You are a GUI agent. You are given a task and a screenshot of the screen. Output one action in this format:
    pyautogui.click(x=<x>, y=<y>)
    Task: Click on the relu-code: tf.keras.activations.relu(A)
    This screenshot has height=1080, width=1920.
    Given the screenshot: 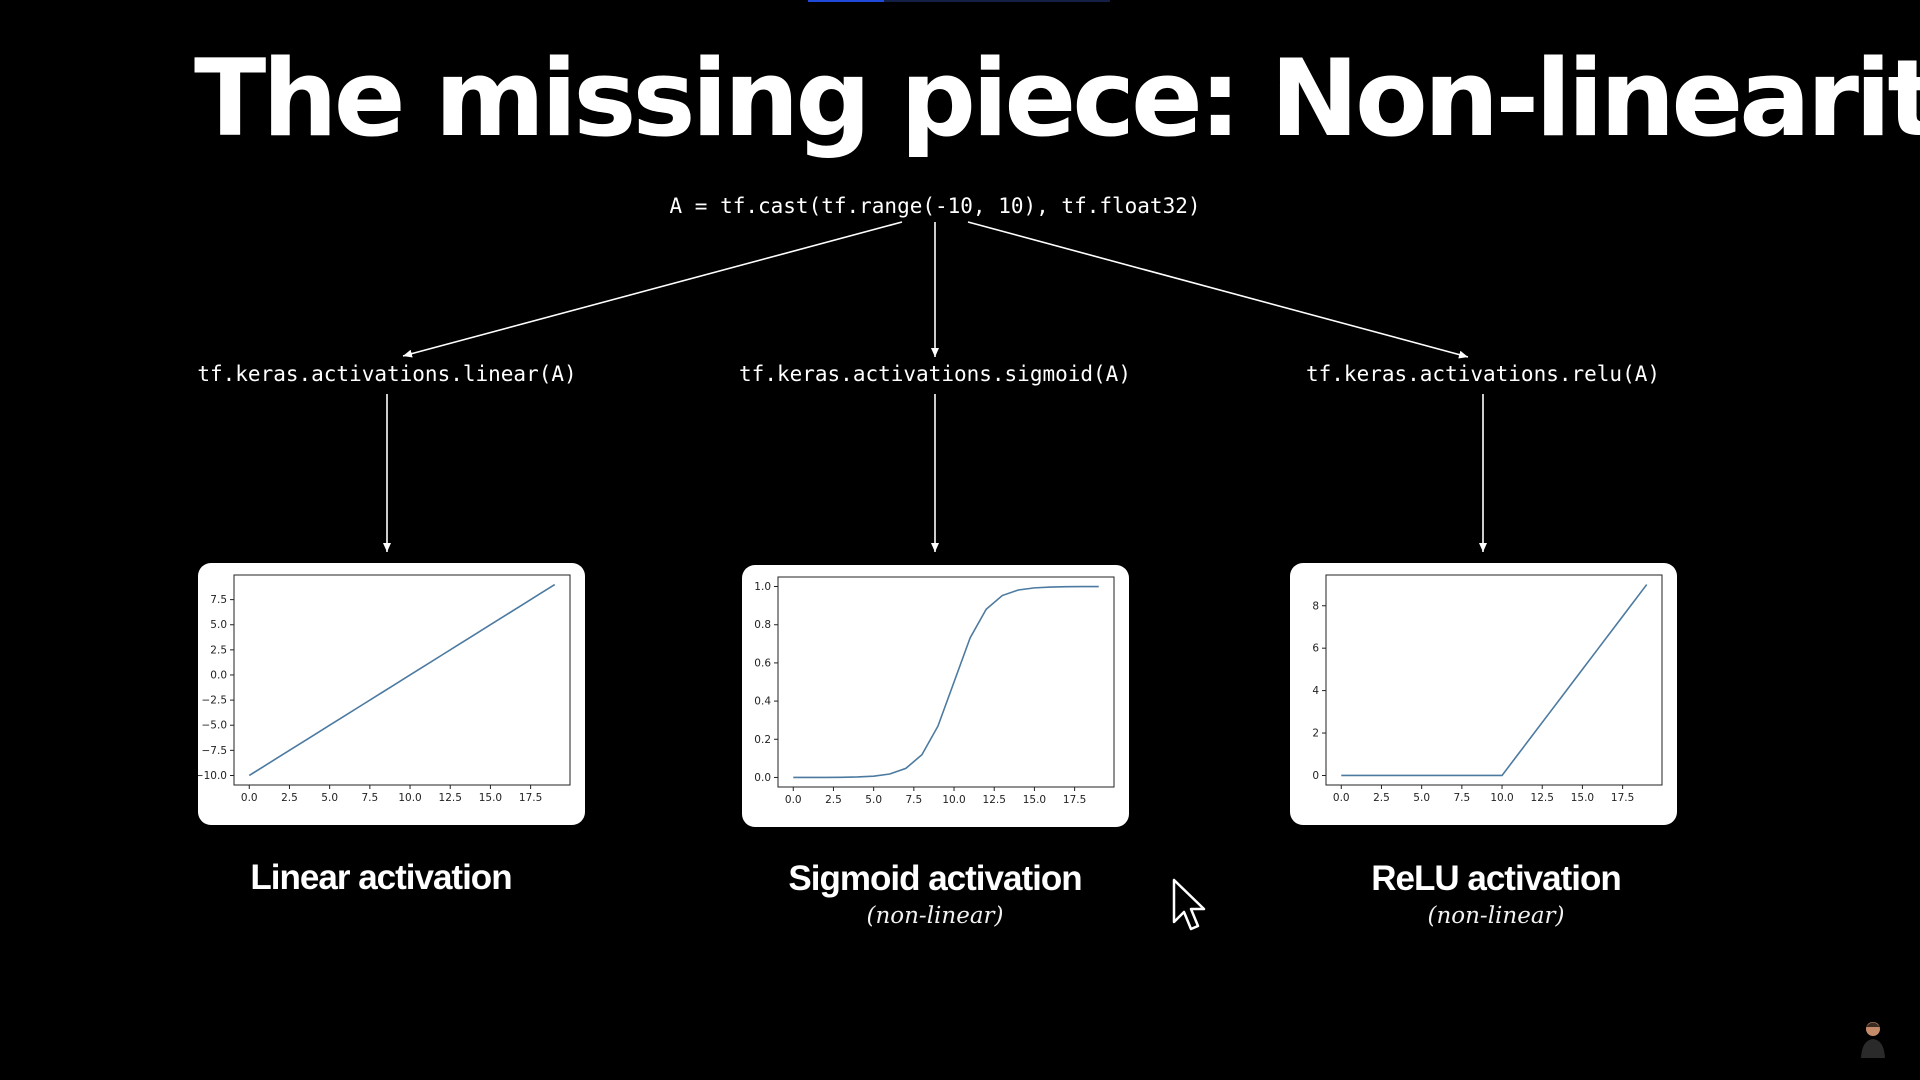 What is the action you would take?
    pyautogui.click(x=1483, y=374)
    